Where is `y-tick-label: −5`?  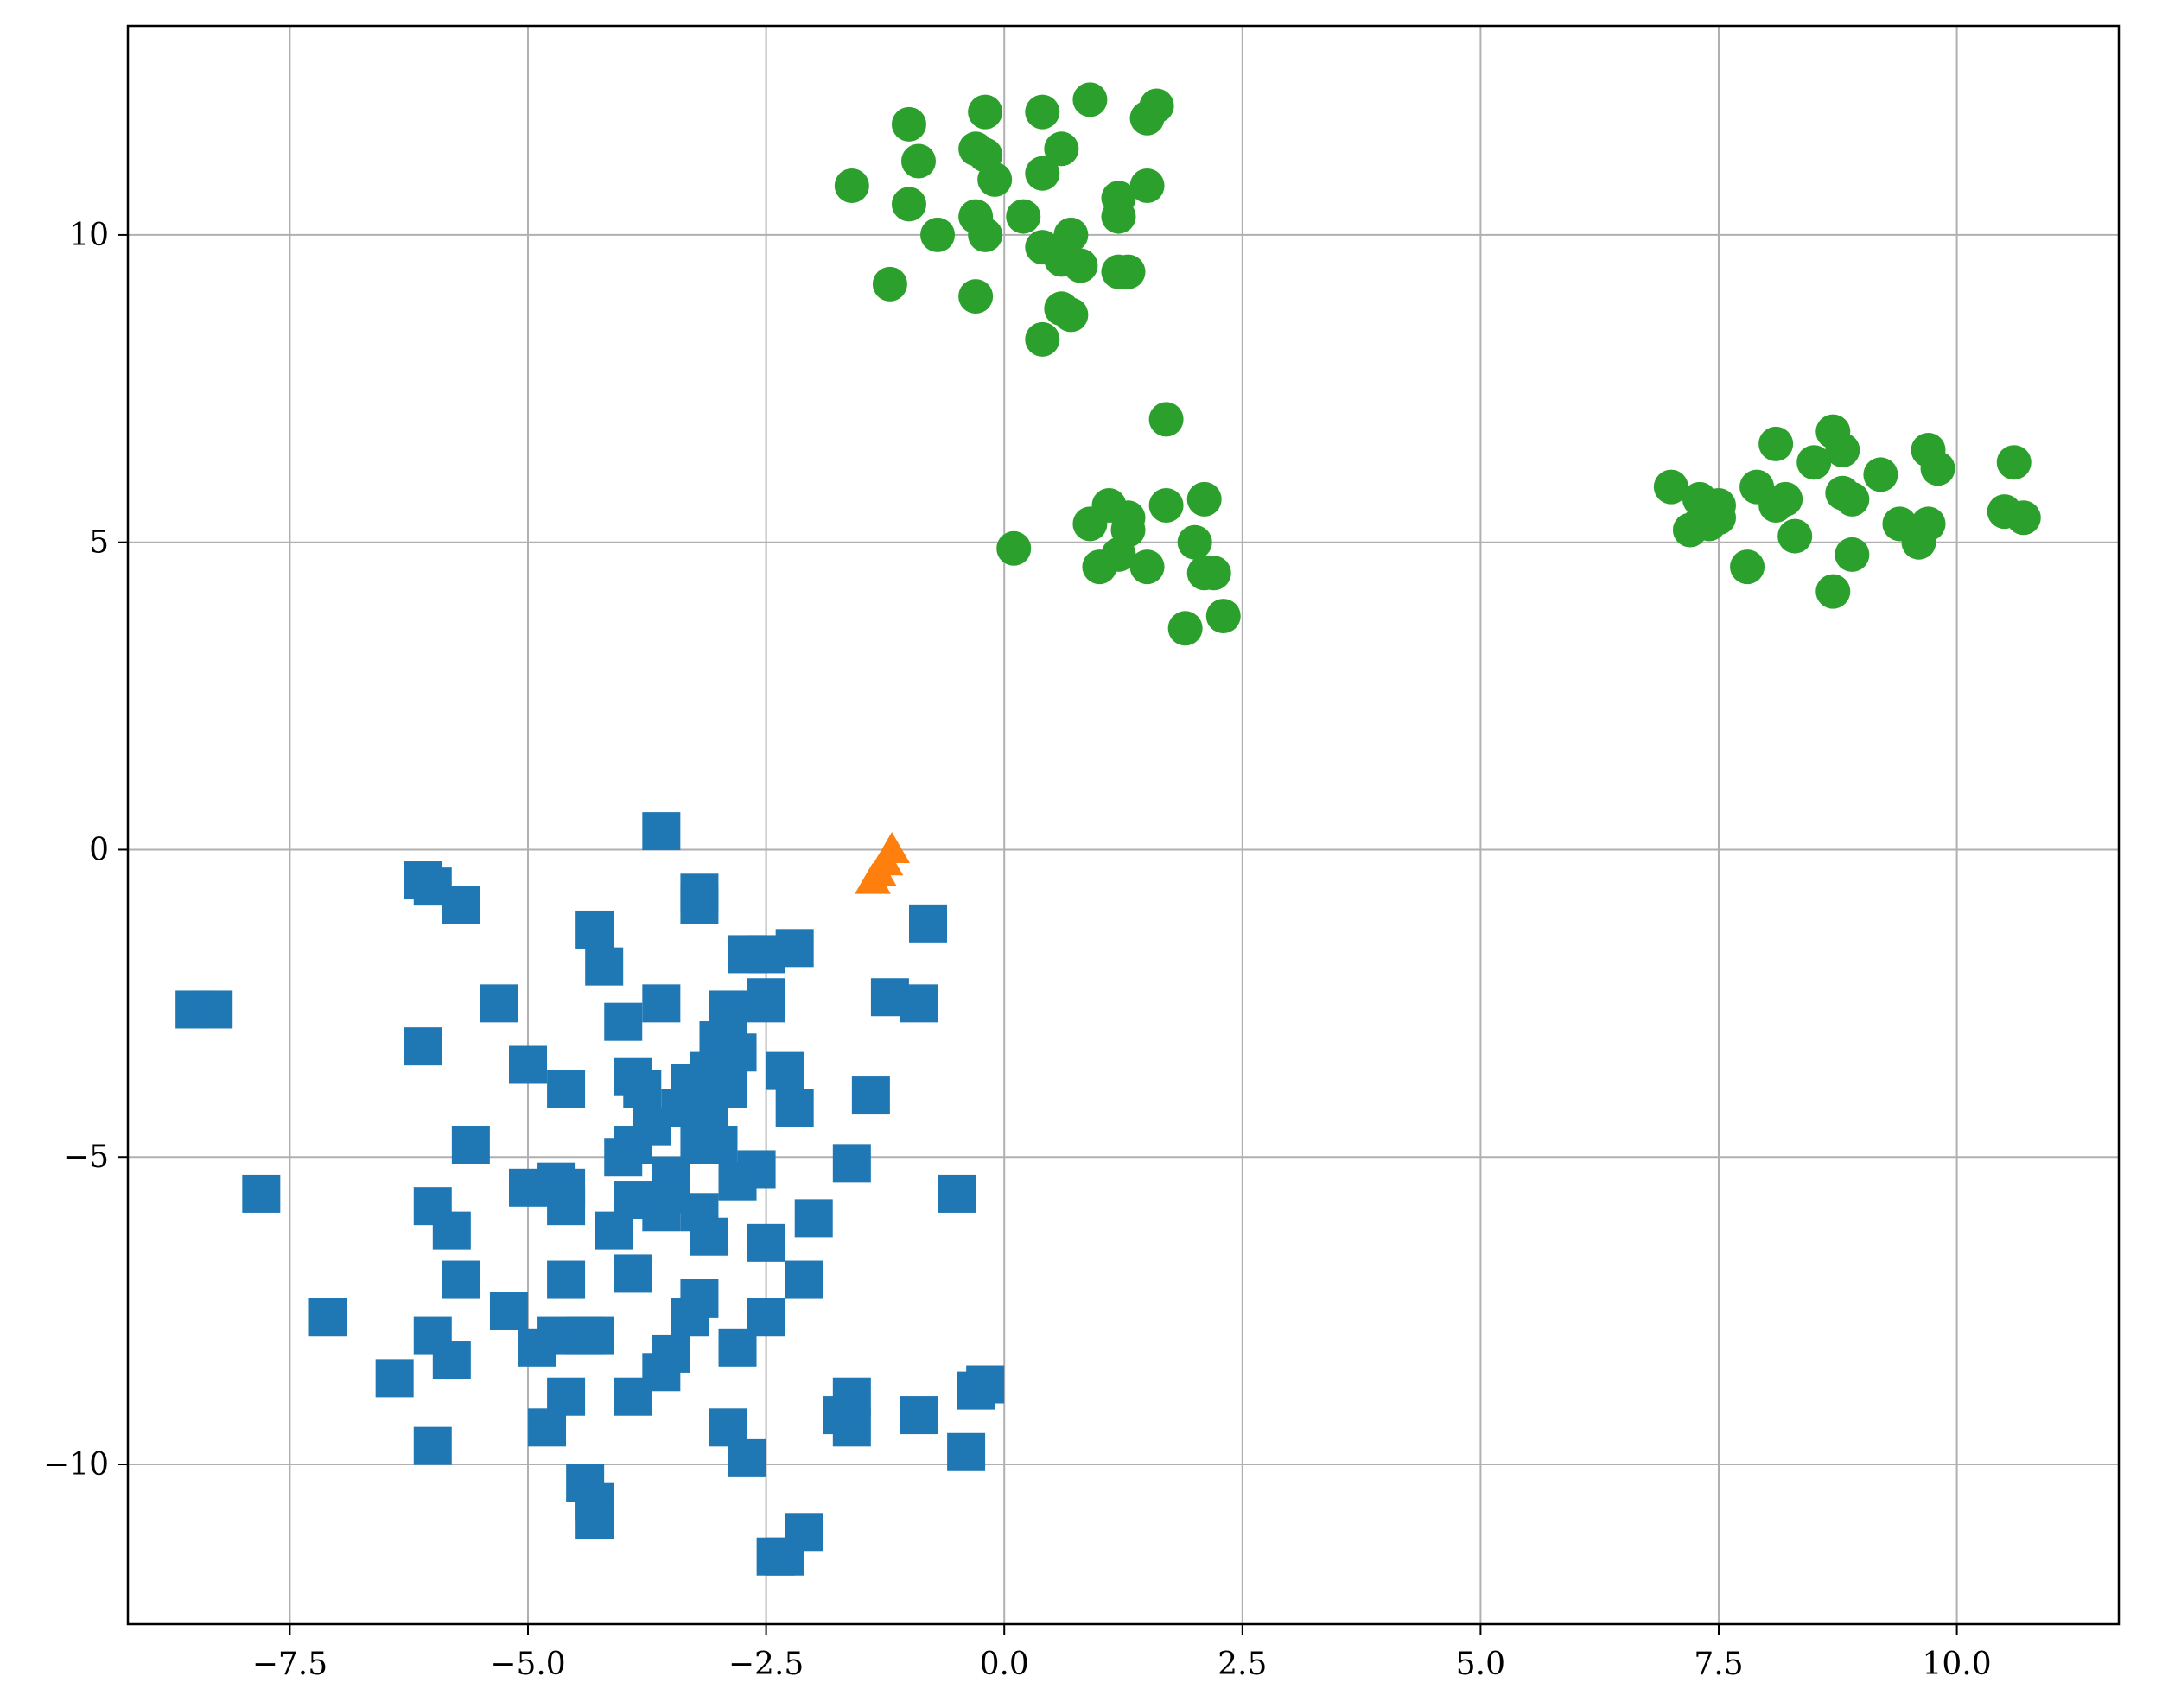
y-tick-label: −5 is located at coordinates (86, 1157).